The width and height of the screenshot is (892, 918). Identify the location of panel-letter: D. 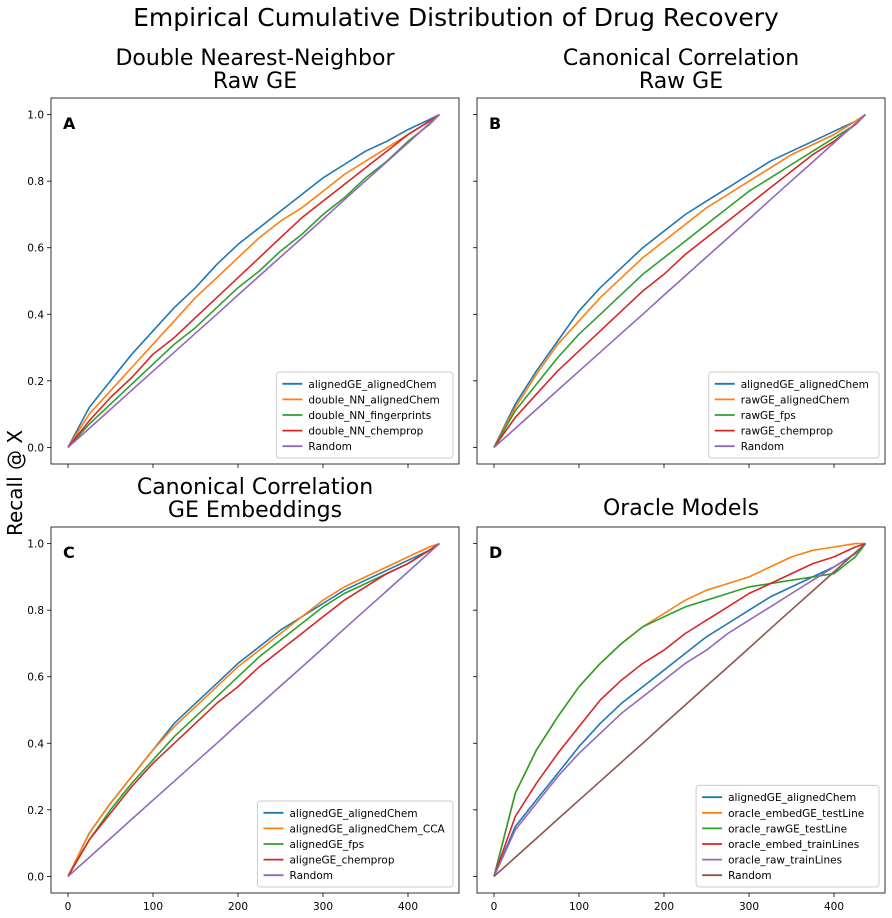
(495, 552).